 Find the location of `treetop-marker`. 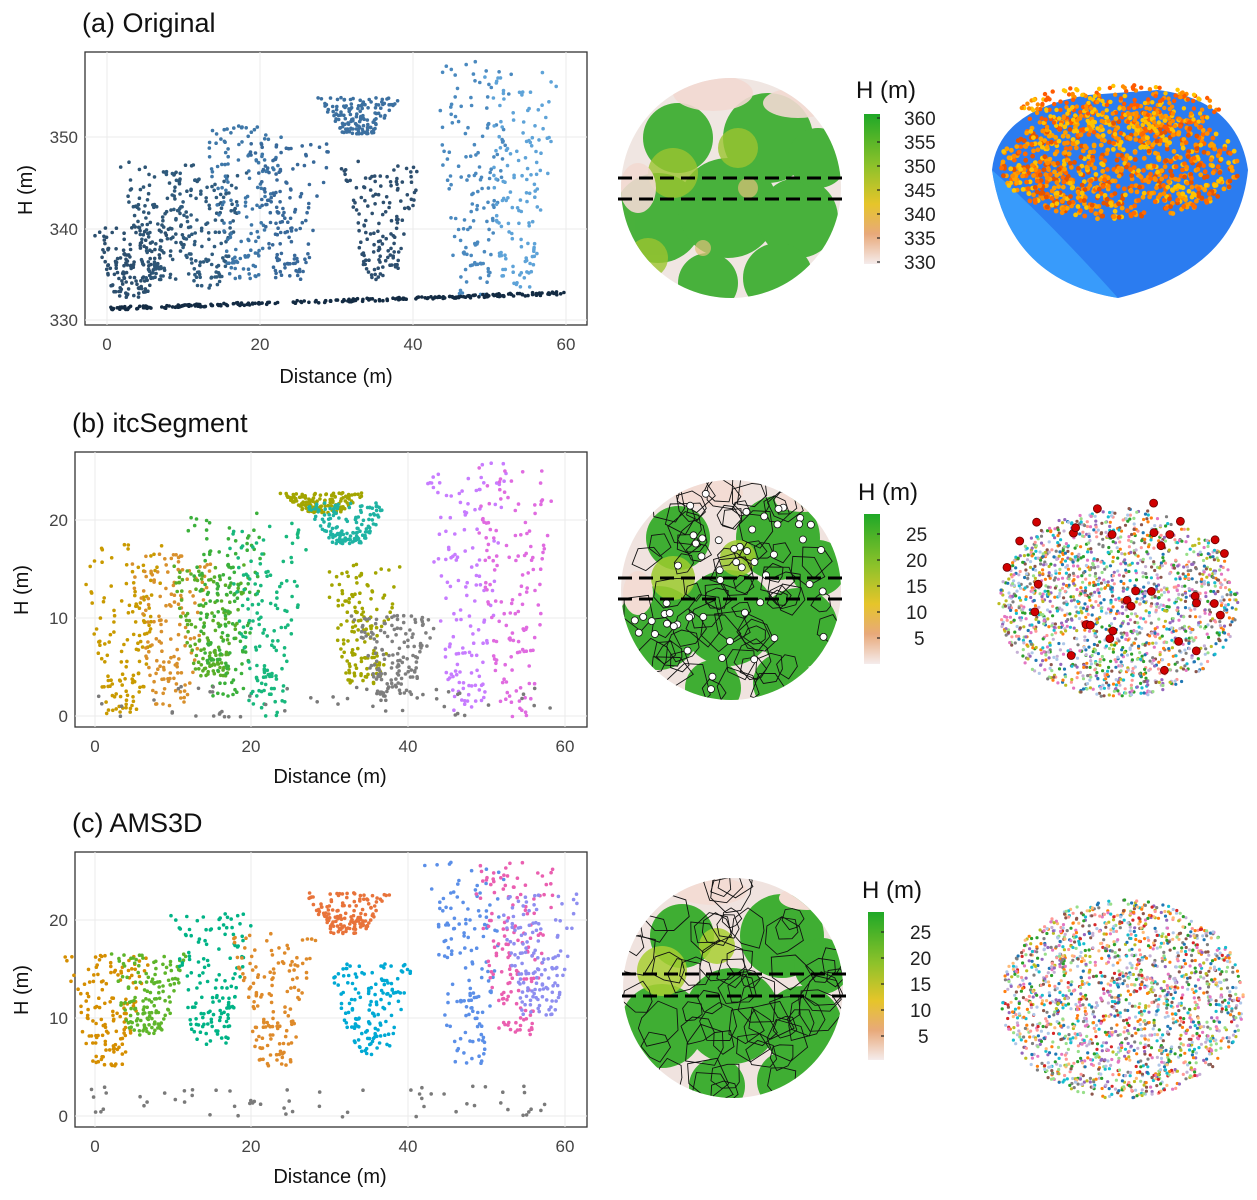

treetop-marker is located at coordinates (669, 613).